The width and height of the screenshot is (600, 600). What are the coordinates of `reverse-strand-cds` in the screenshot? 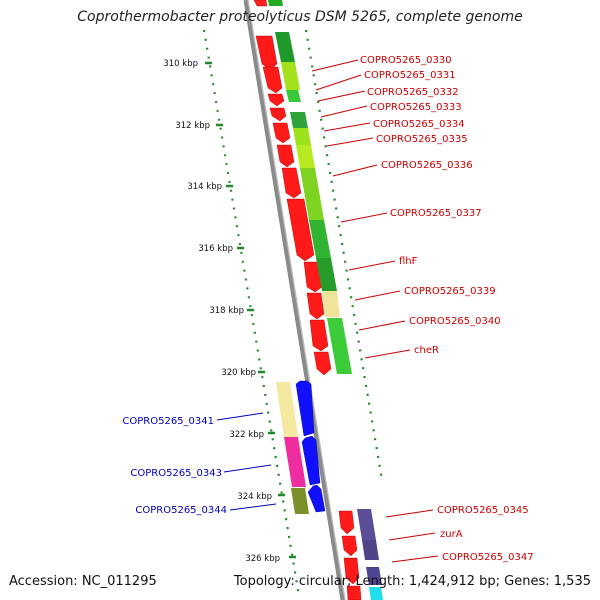 It's located at (301, 447).